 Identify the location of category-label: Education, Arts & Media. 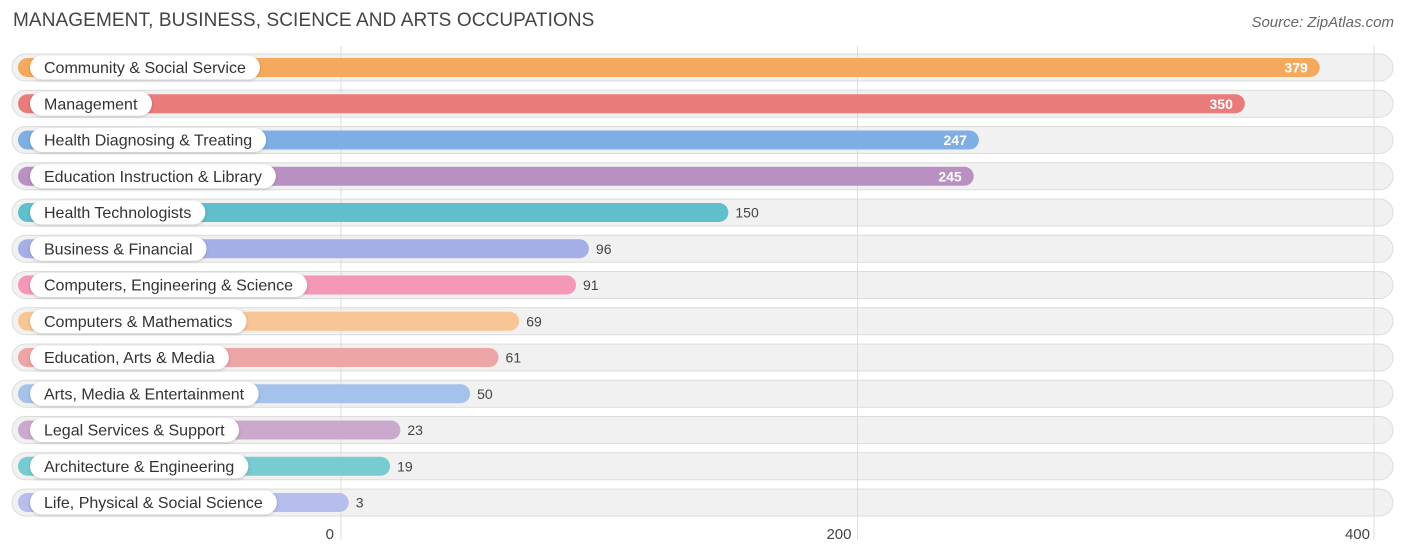
(129, 358).